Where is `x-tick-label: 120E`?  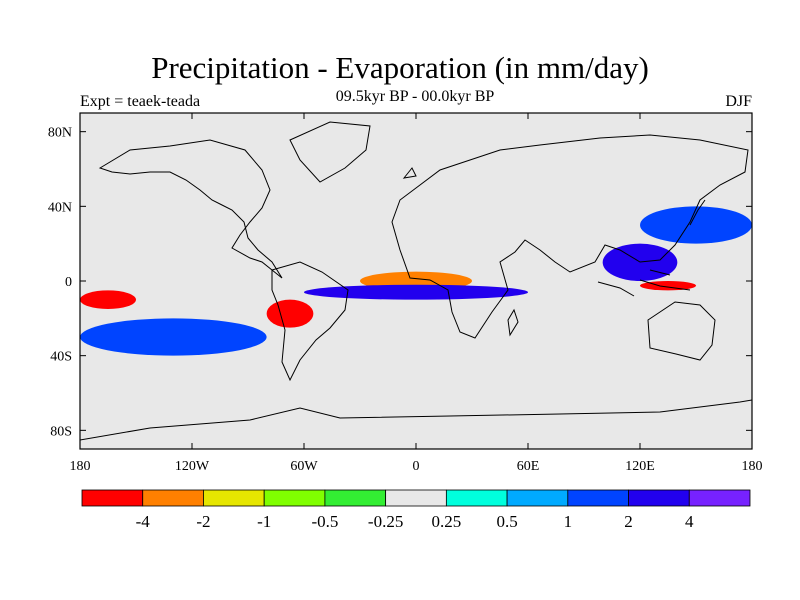 x-tick-label: 120E is located at coordinates (640, 466).